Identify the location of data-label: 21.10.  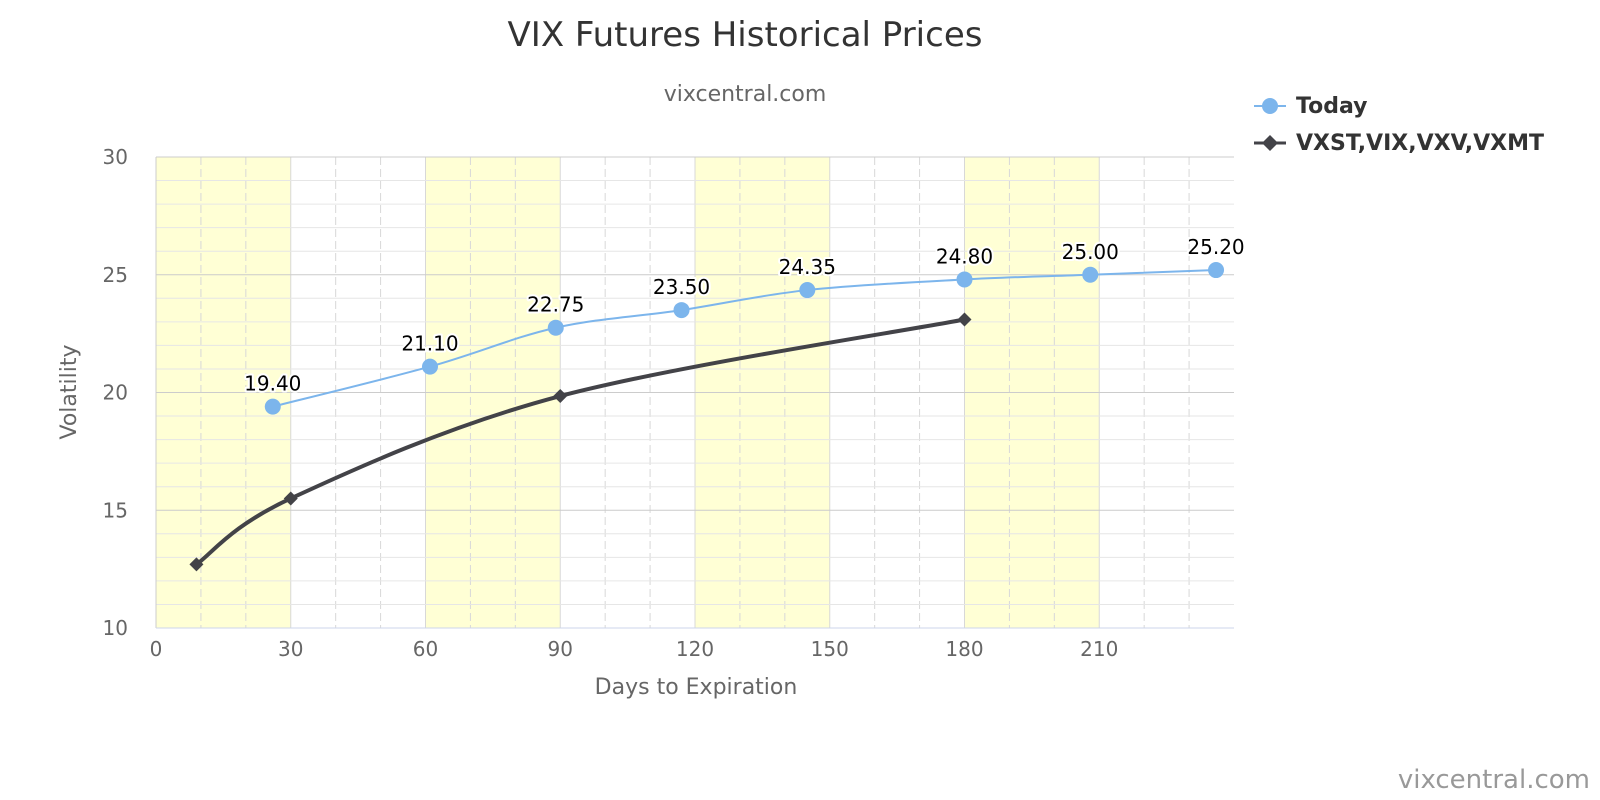
(429, 344).